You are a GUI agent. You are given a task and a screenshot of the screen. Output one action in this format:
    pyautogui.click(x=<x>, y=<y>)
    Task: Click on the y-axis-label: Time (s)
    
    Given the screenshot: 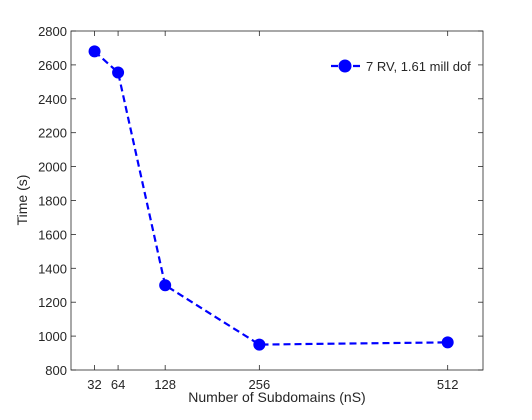 What is the action you would take?
    pyautogui.click(x=22, y=200)
    